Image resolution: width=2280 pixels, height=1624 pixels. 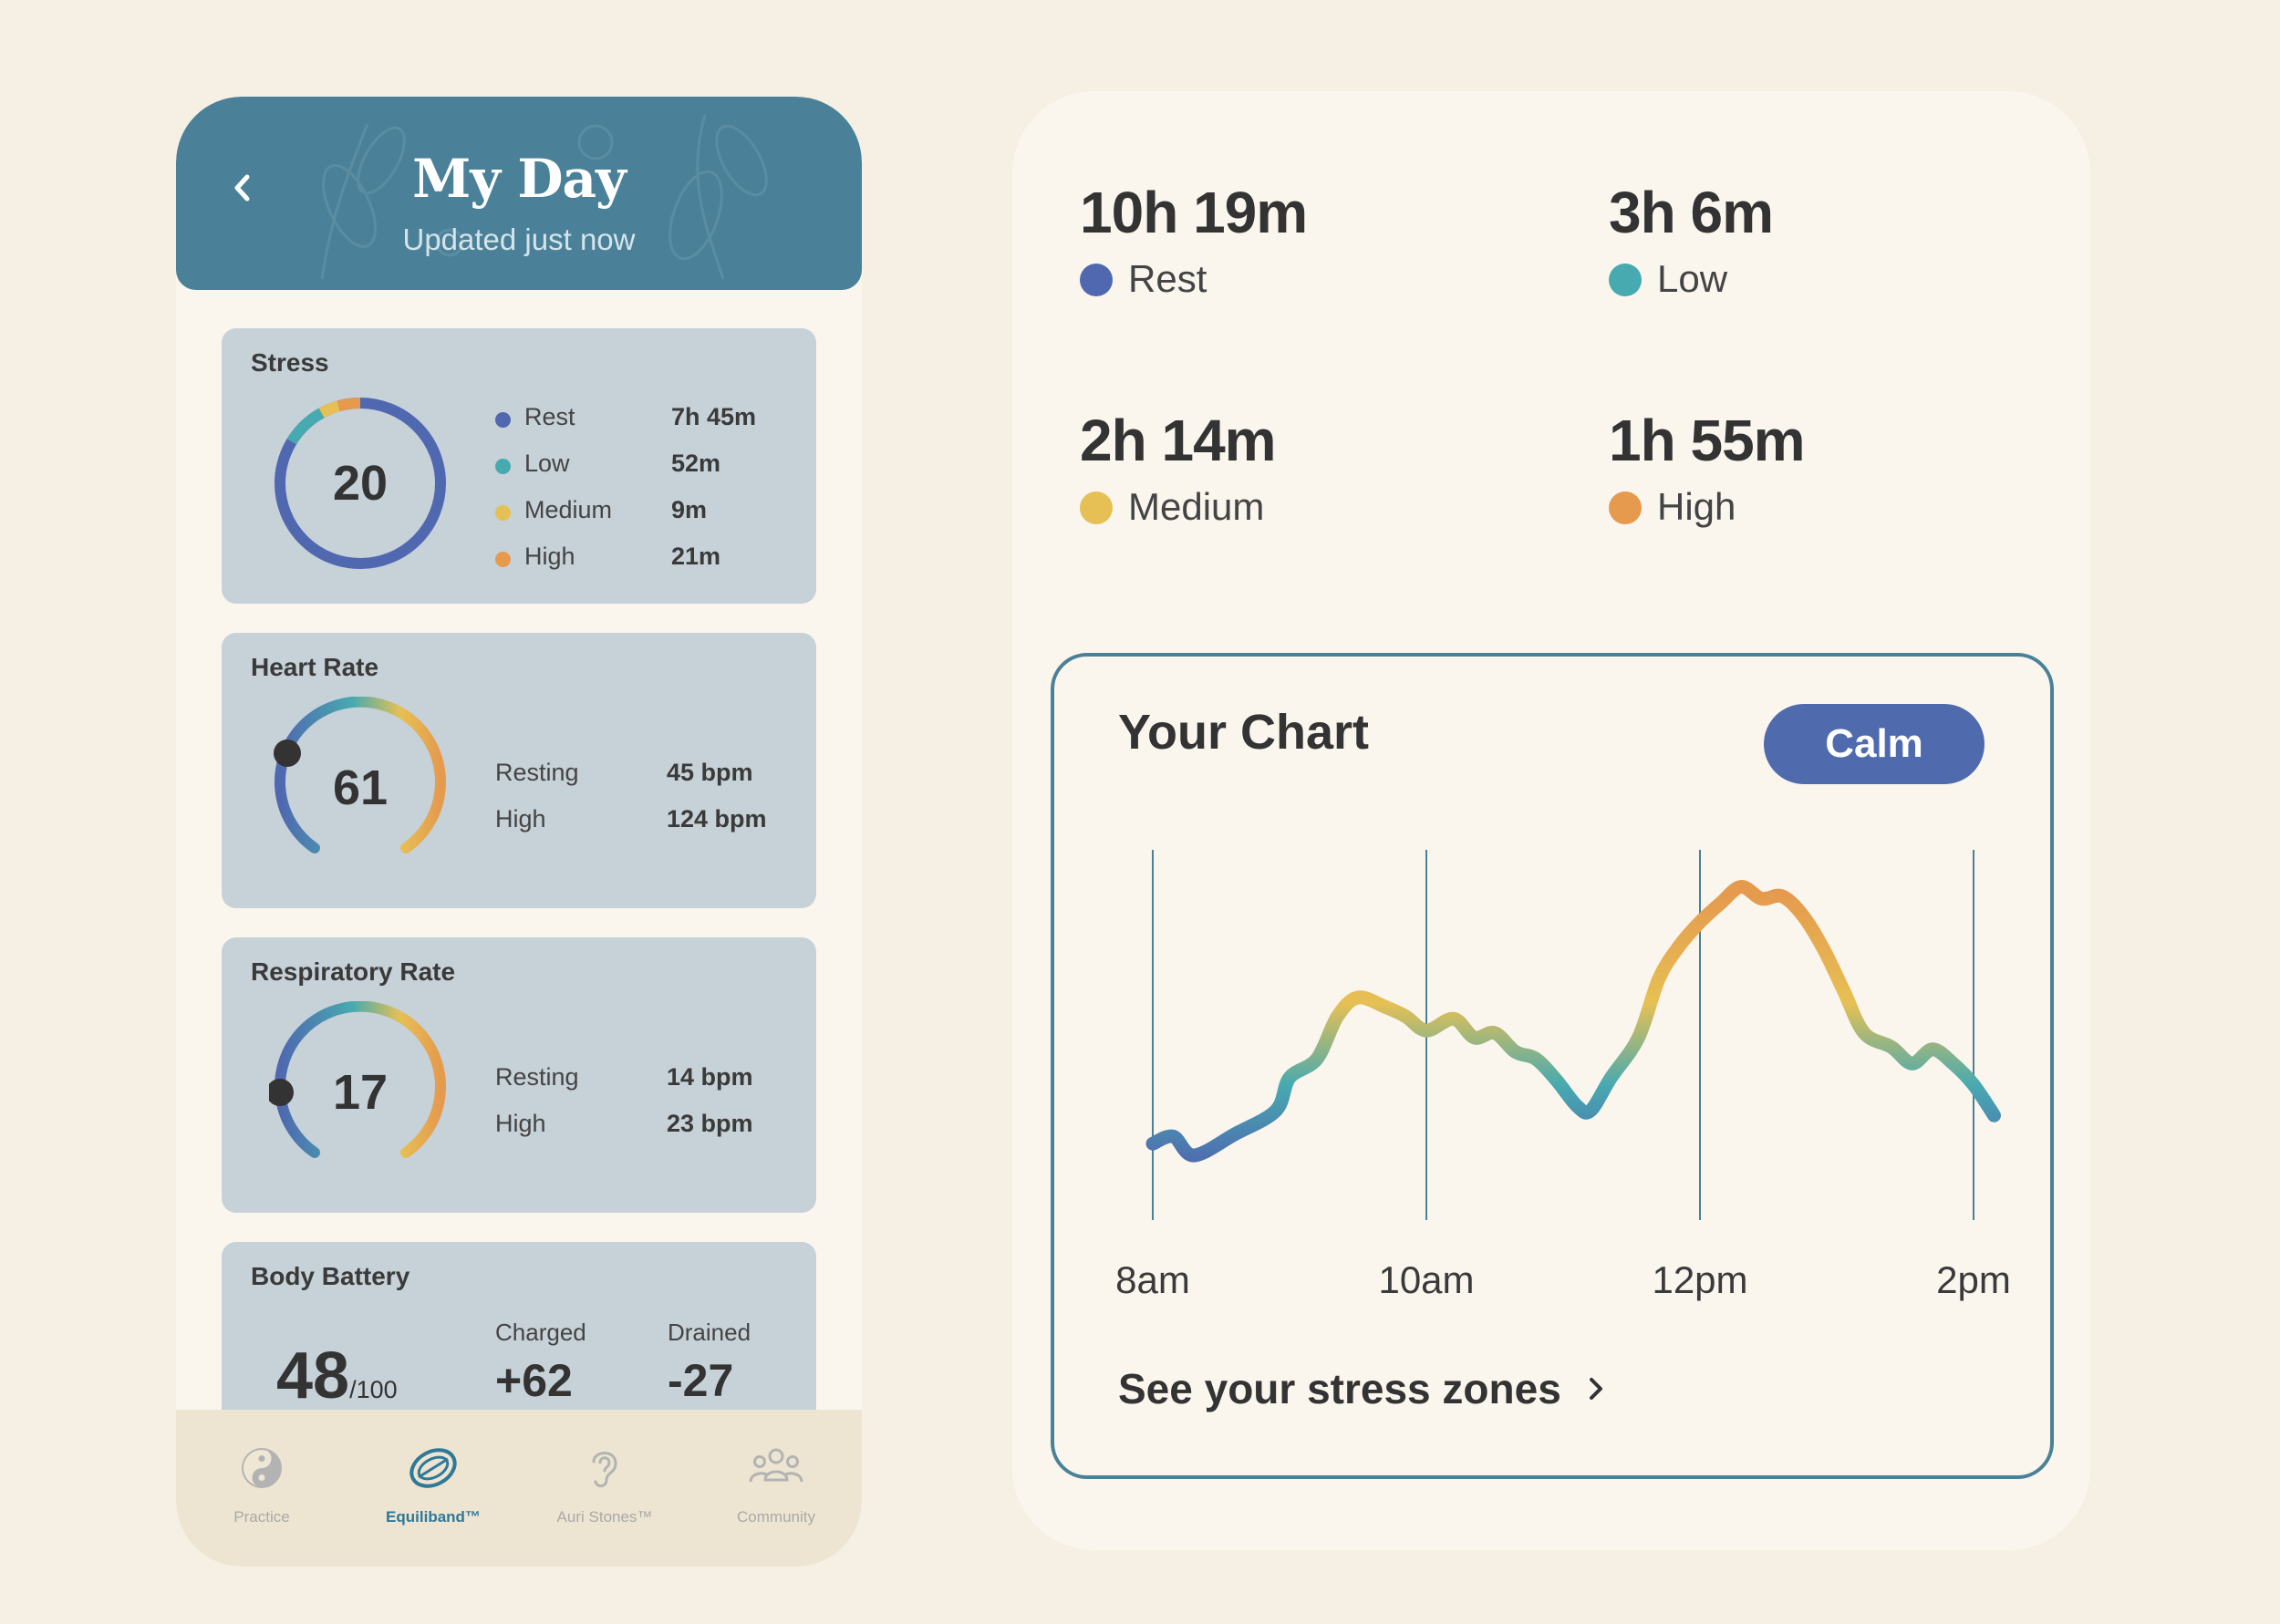 I want to click on stress-row-value: 52m, so click(x=696, y=464).